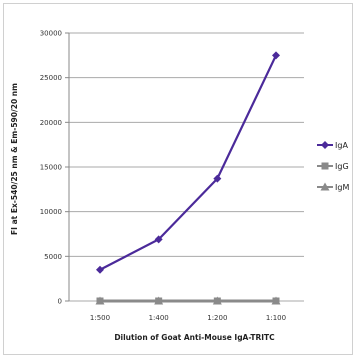  What do you see at coordinates (51, 168) in the screenshot?
I see `y-tick-label: 15000` at bounding box center [51, 168].